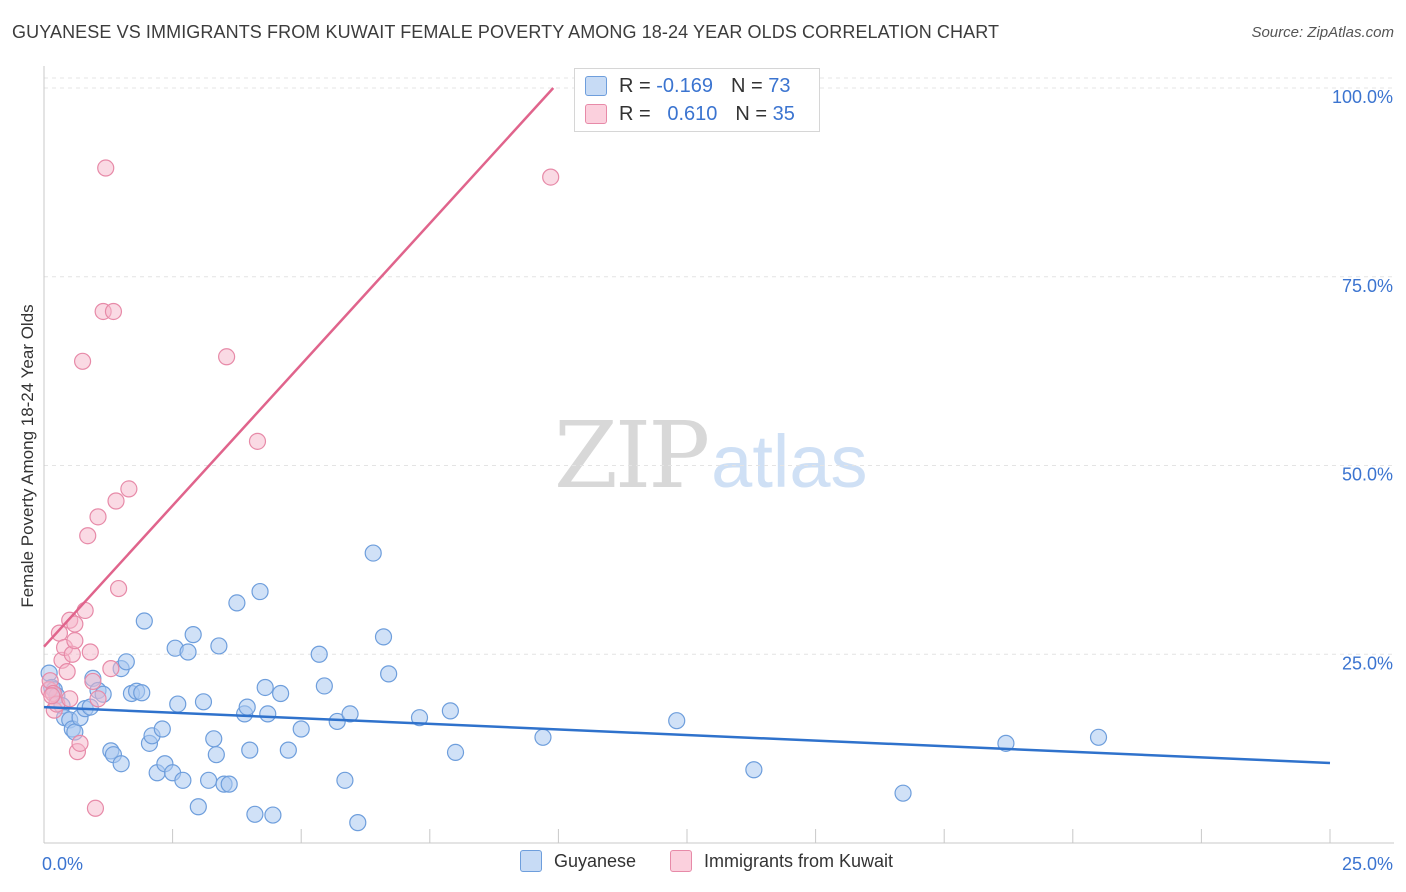 The image size is (1406, 892). What do you see at coordinates (595, 860) in the screenshot?
I see `guyanese-legend-label: Guyanese` at bounding box center [595, 860].